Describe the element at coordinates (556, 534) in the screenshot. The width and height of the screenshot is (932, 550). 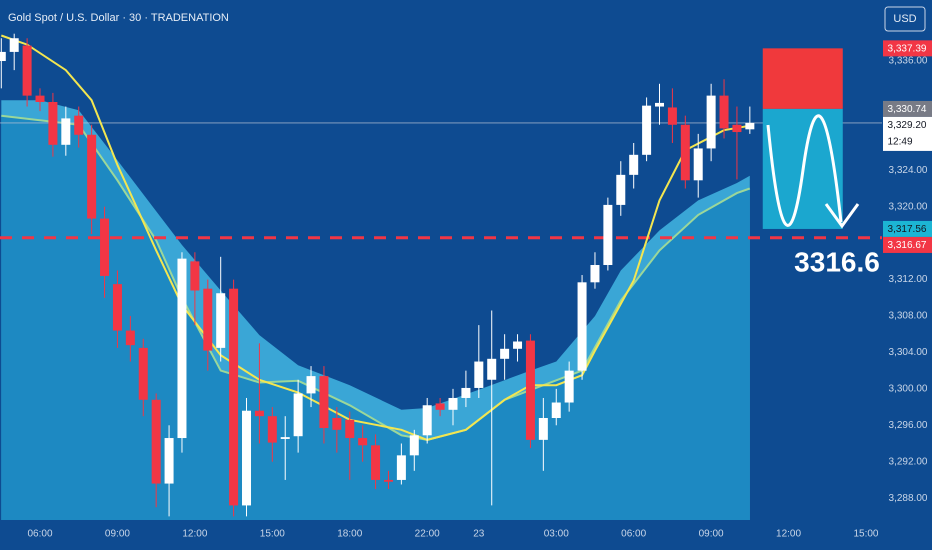
I see `x-tick-label: 03:00` at that location.